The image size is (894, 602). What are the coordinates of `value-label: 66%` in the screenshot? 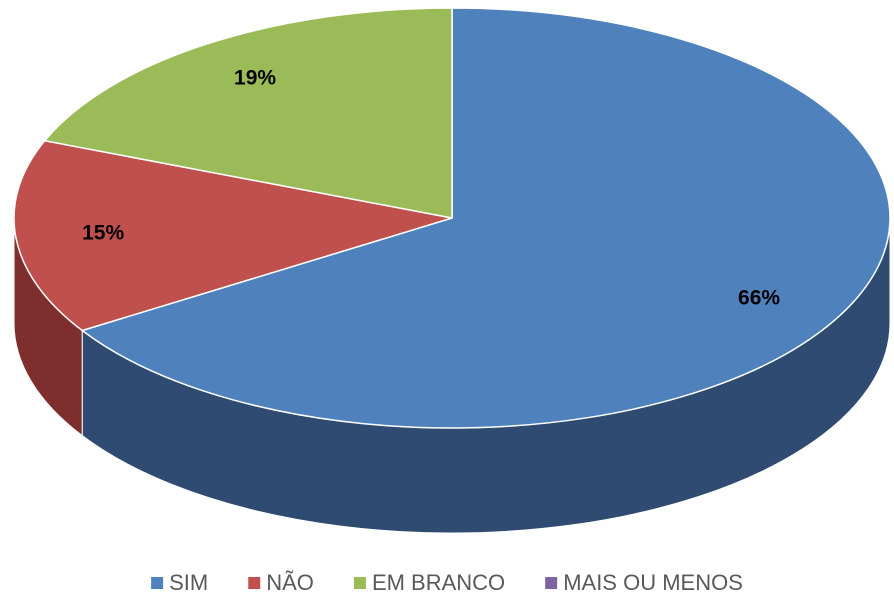 It's located at (759, 297).